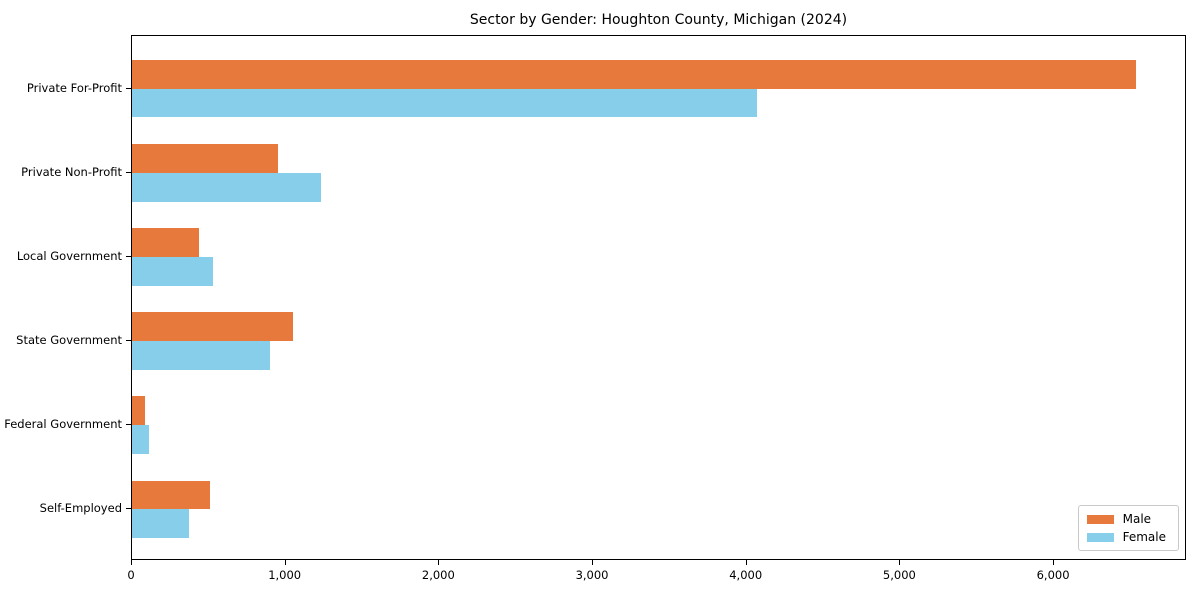 The height and width of the screenshot is (600, 1200). I want to click on bar-male-private-non-profit, so click(205, 158).